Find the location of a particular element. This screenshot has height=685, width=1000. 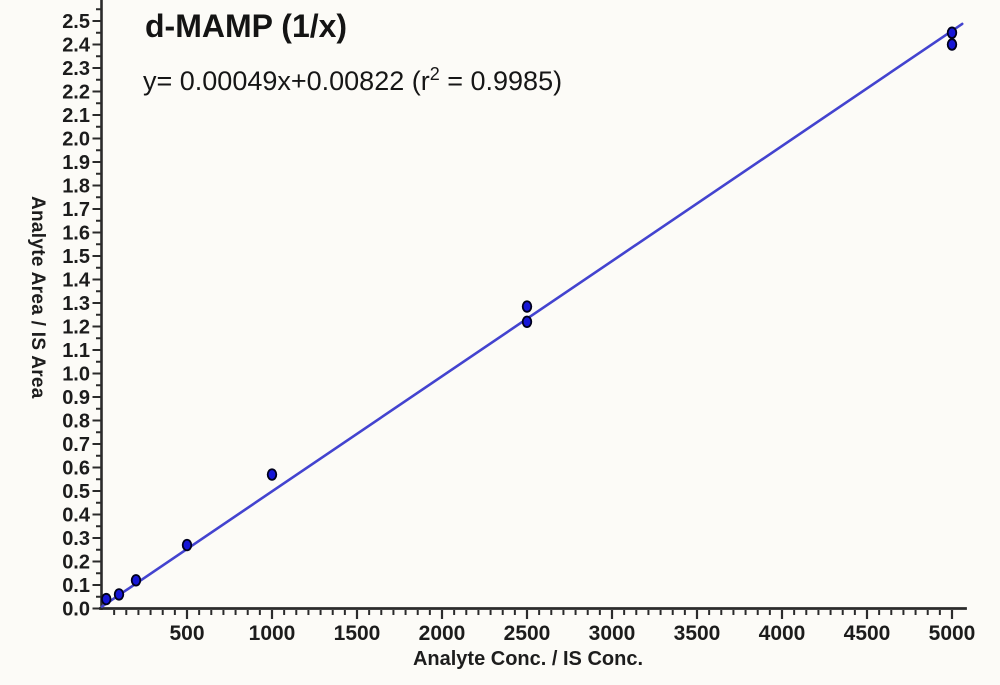

x-tick-label: 5000 is located at coordinates (952, 633).